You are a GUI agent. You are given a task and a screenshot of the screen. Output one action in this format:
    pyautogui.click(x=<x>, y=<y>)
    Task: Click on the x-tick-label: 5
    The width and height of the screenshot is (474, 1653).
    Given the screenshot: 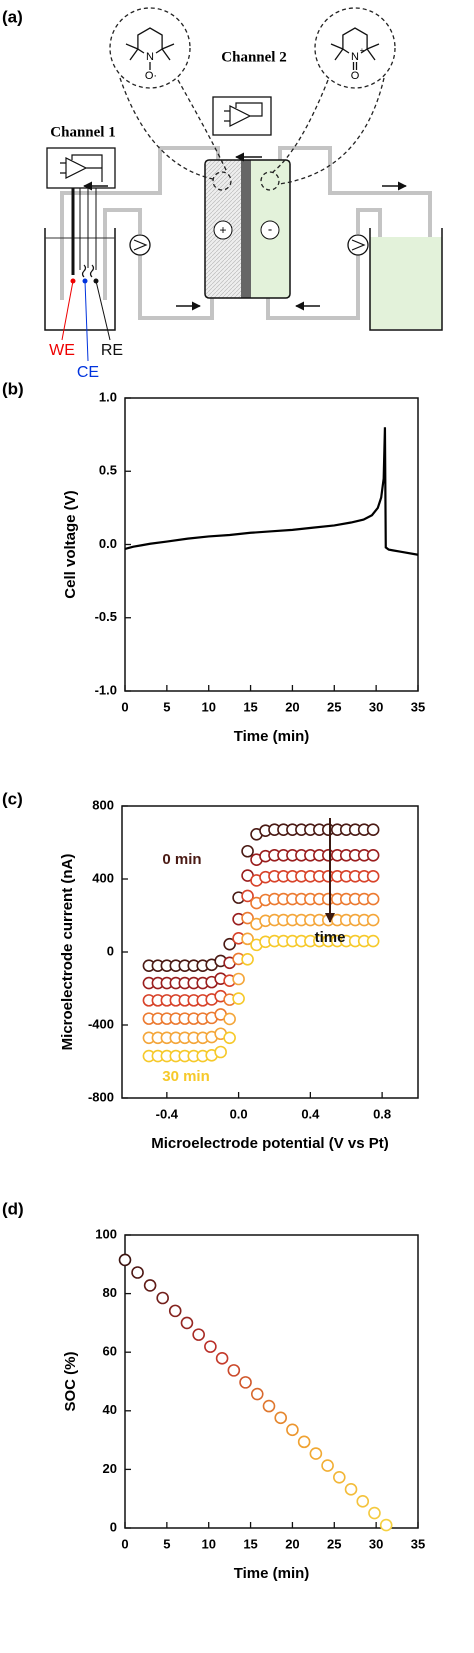 What is the action you would take?
    pyautogui.click(x=166, y=706)
    